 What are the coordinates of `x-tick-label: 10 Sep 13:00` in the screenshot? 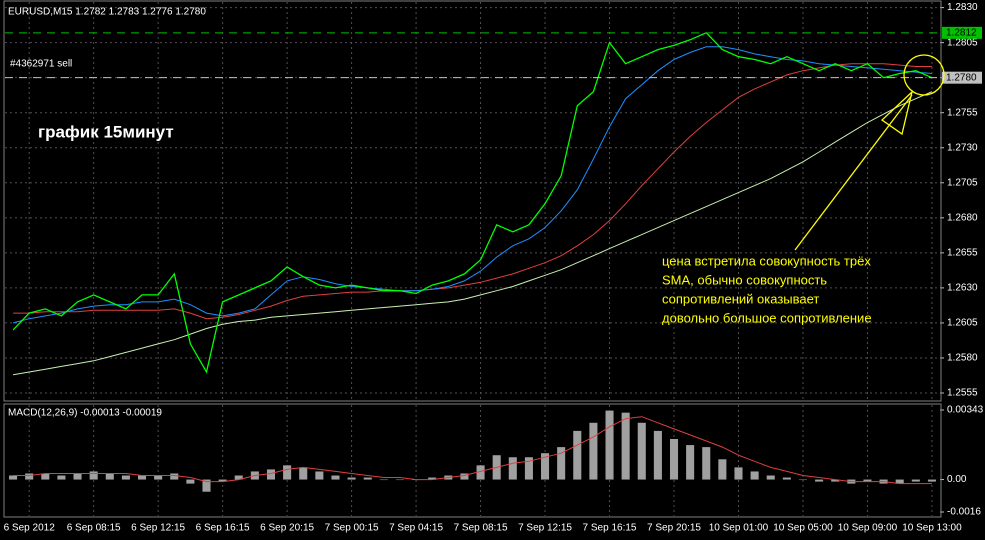 It's located at (932, 528).